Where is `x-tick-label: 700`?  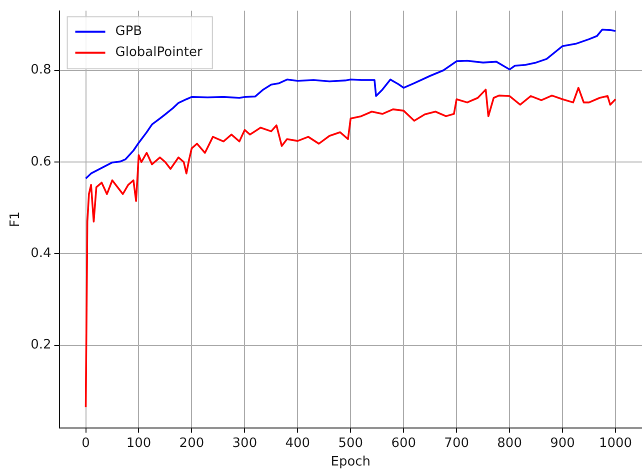 x-tick-label: 700 is located at coordinates (456, 443).